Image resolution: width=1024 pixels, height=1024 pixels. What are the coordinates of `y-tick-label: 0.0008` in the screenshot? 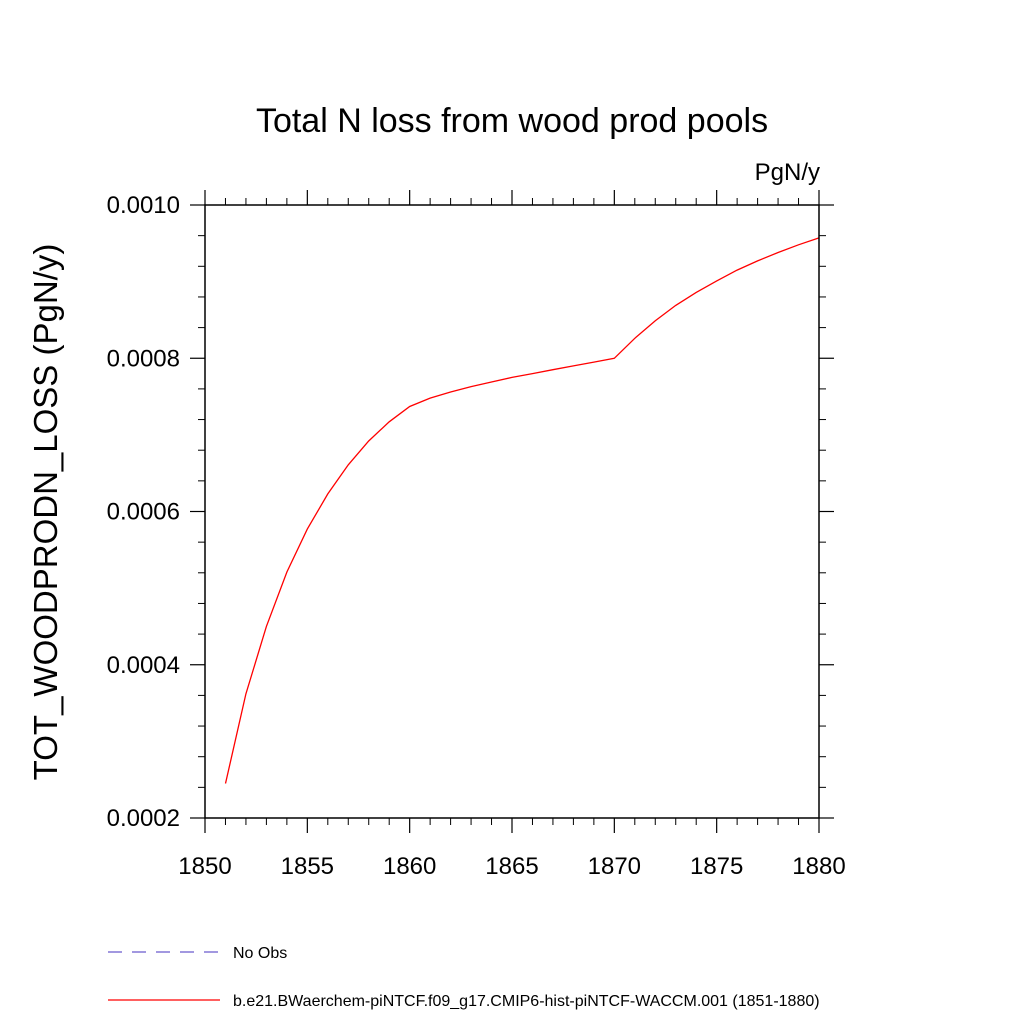 It's located at (143, 358).